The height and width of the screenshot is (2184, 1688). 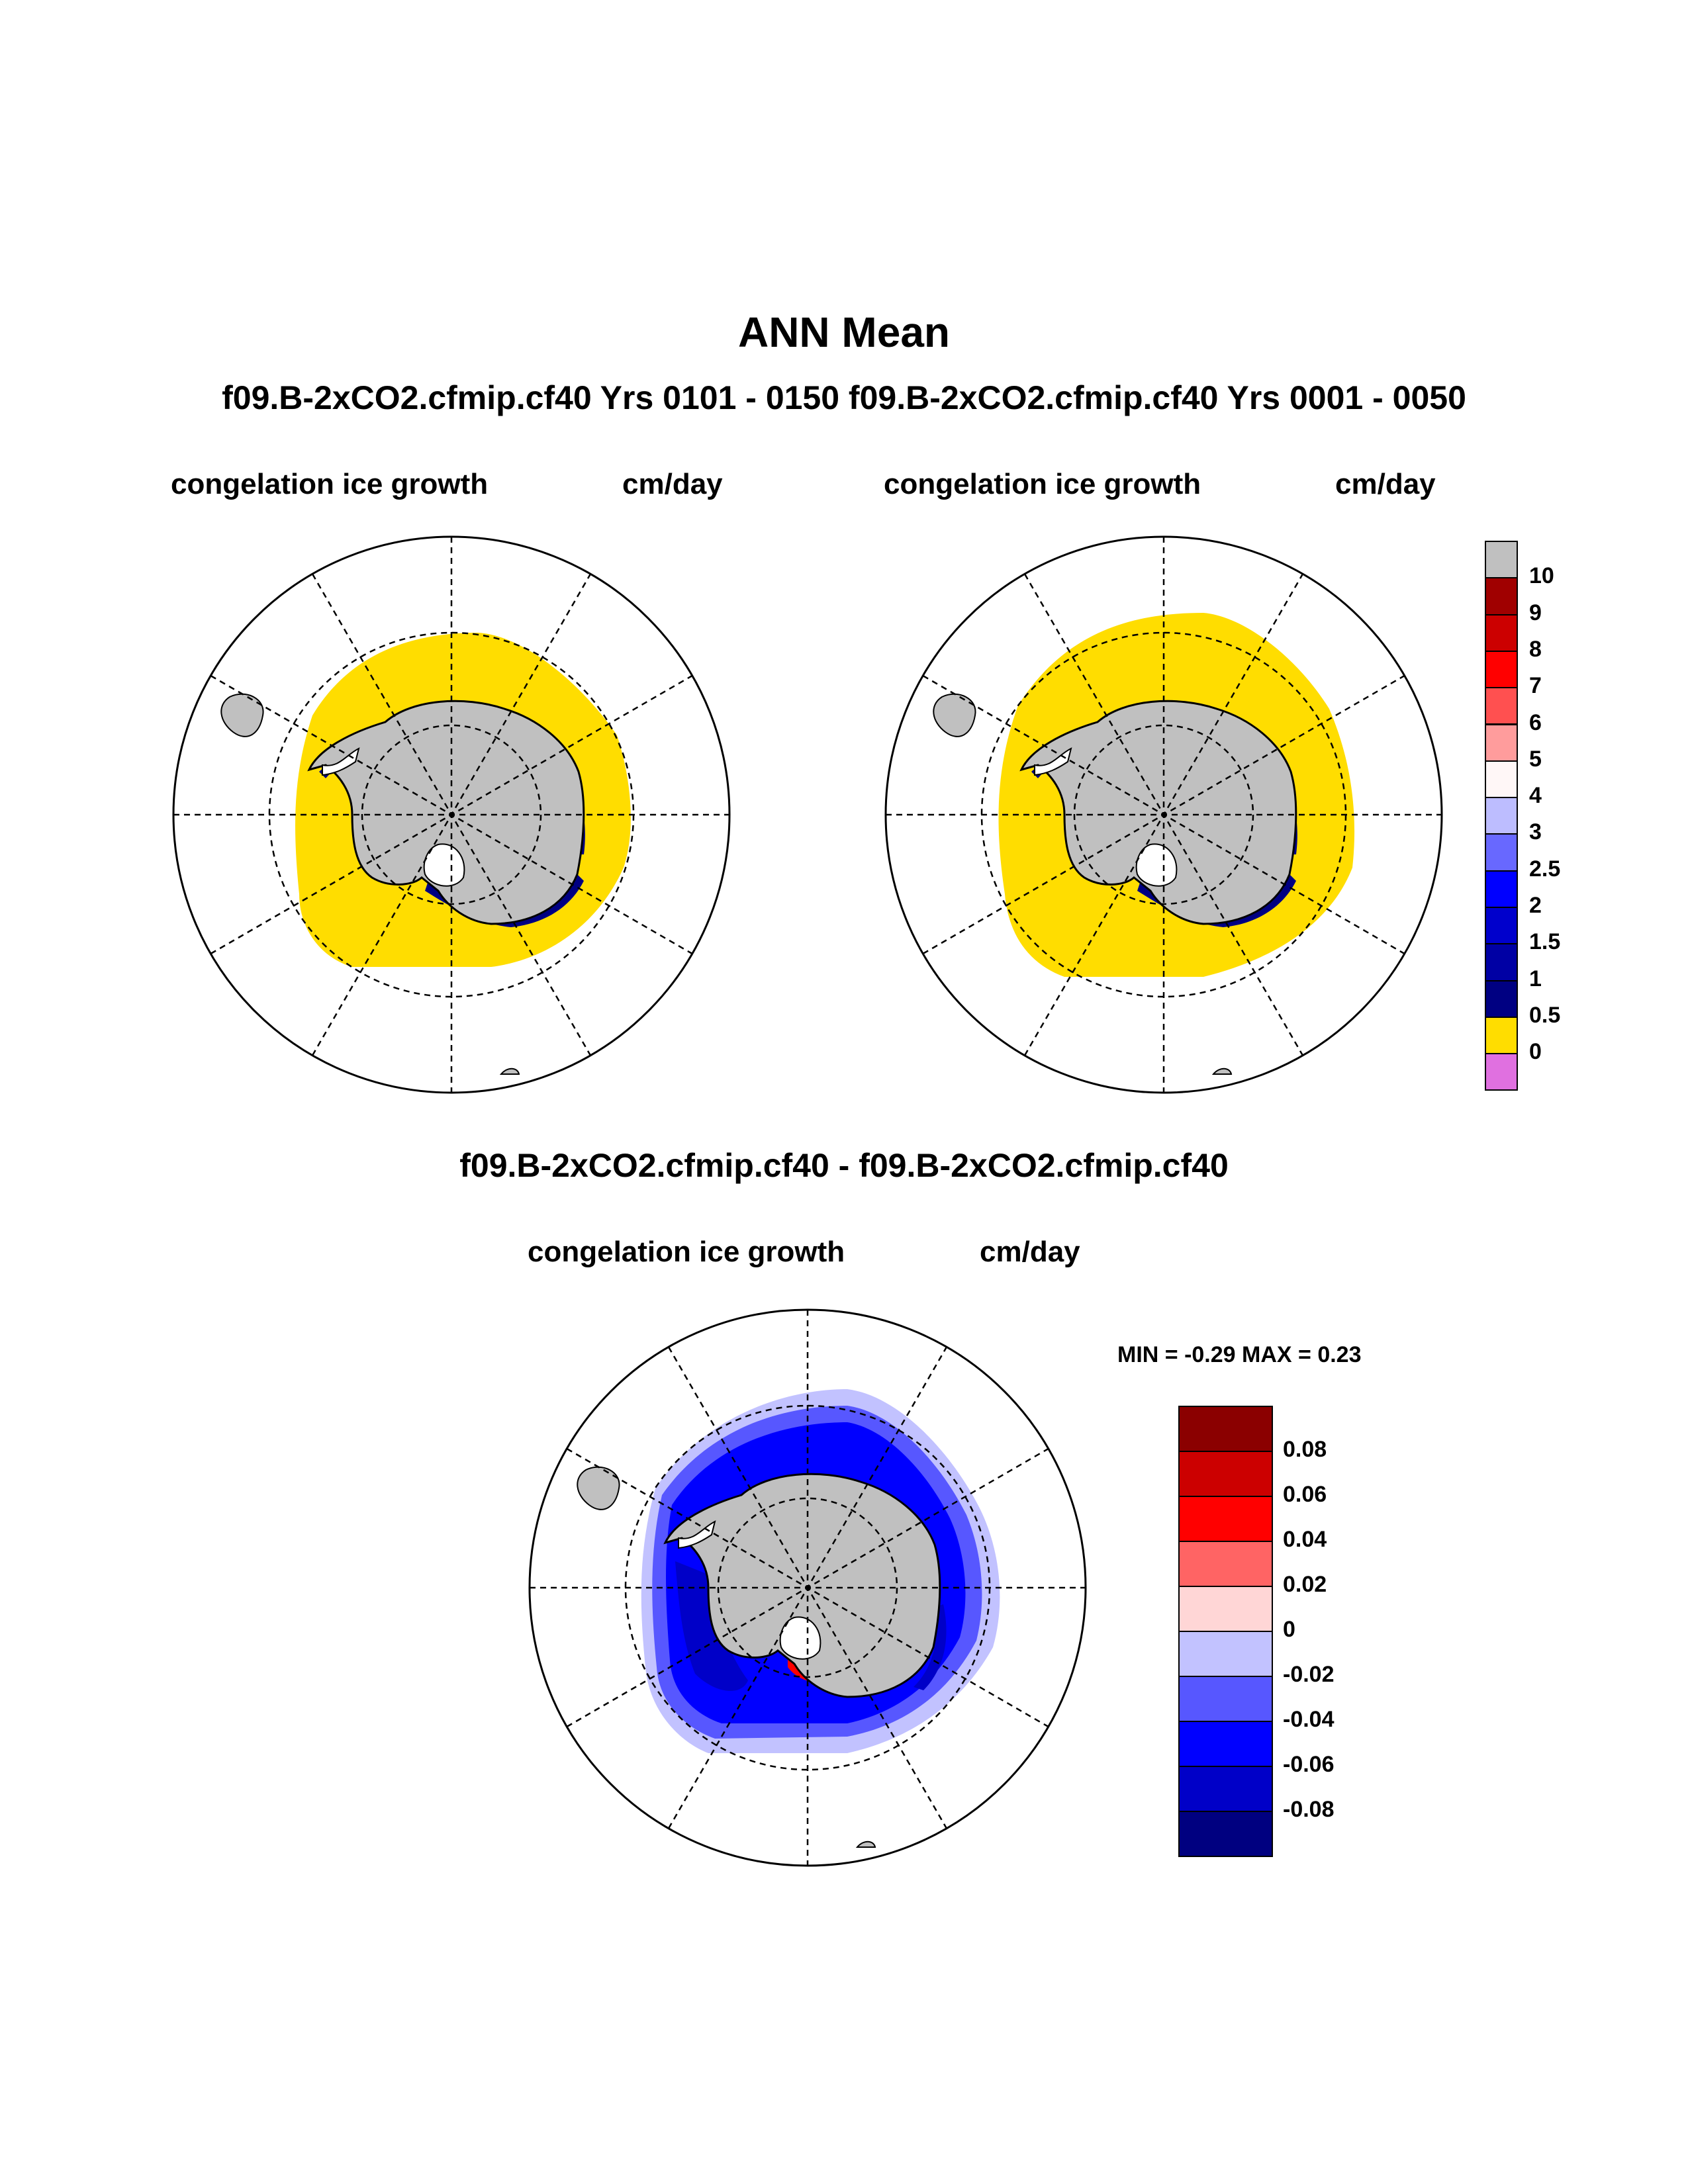 I want to click on abs-colorbar-tick-label: 9, so click(x=1535, y=612).